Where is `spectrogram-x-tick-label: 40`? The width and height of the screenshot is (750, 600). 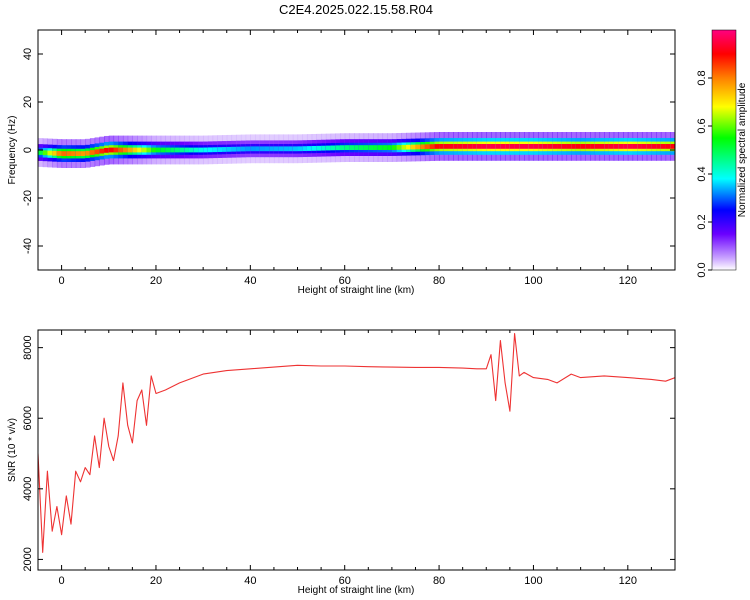 spectrogram-x-tick-label: 40 is located at coordinates (250, 281).